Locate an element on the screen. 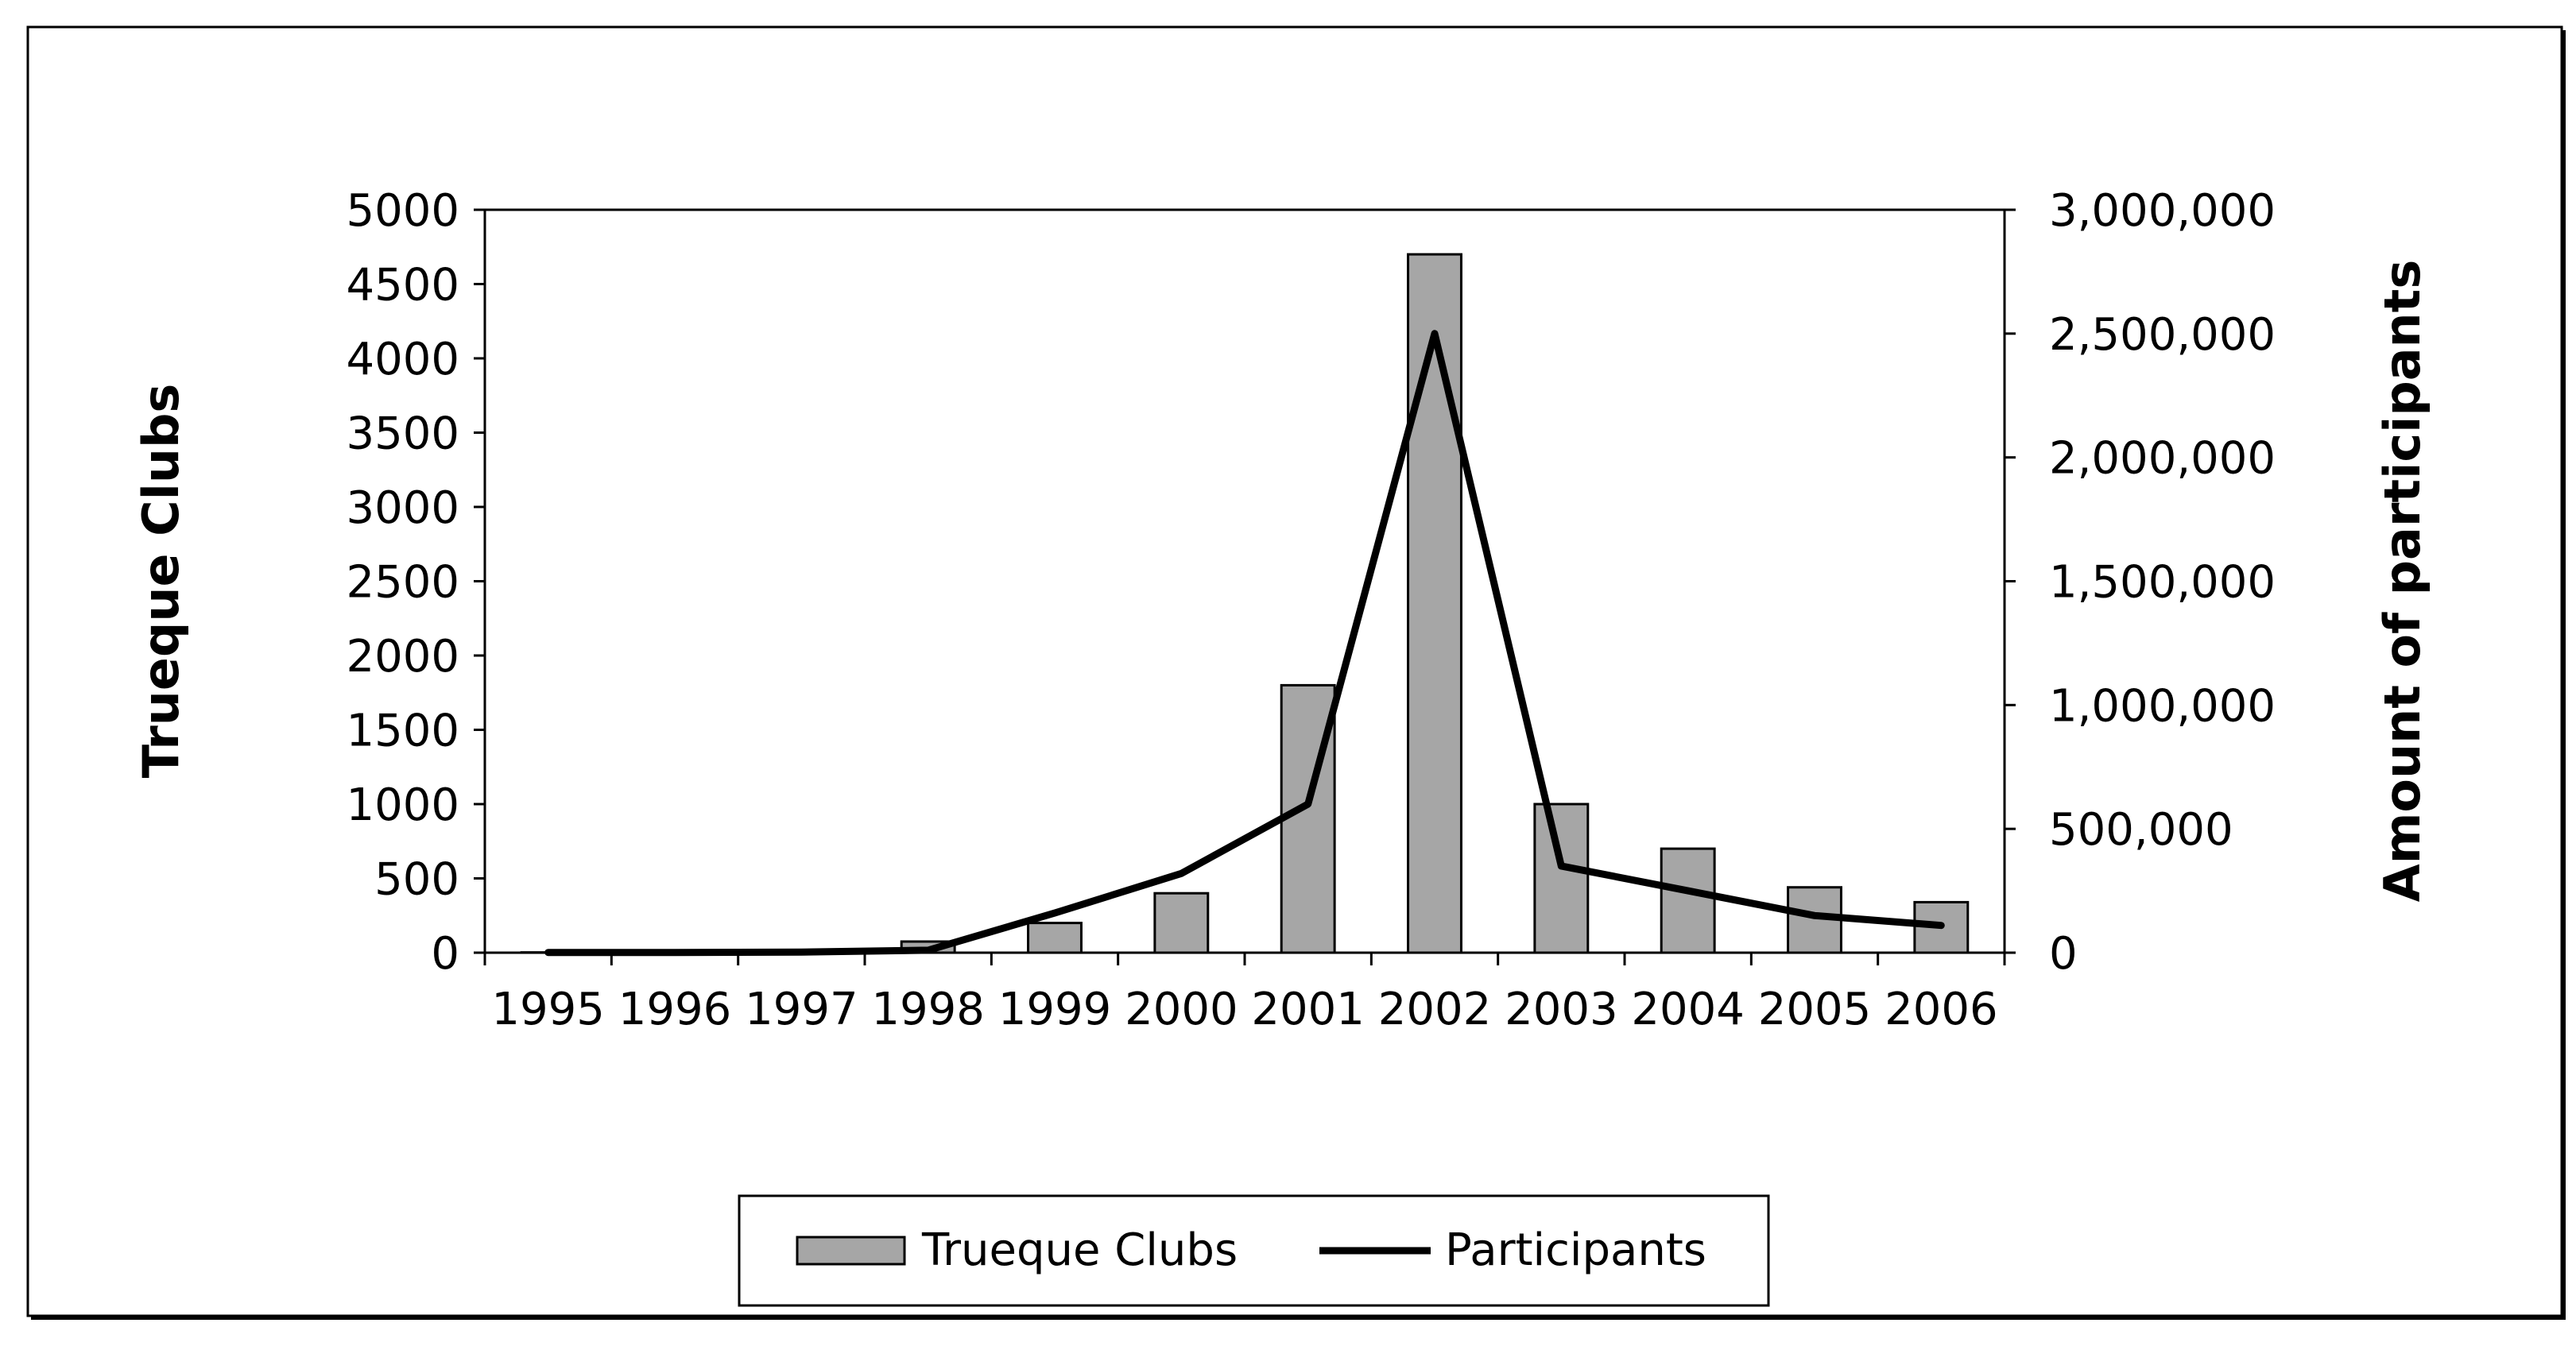 The width and height of the screenshot is (2576, 1346). right-tick-label: 1,000,000 is located at coordinates (2162, 706).